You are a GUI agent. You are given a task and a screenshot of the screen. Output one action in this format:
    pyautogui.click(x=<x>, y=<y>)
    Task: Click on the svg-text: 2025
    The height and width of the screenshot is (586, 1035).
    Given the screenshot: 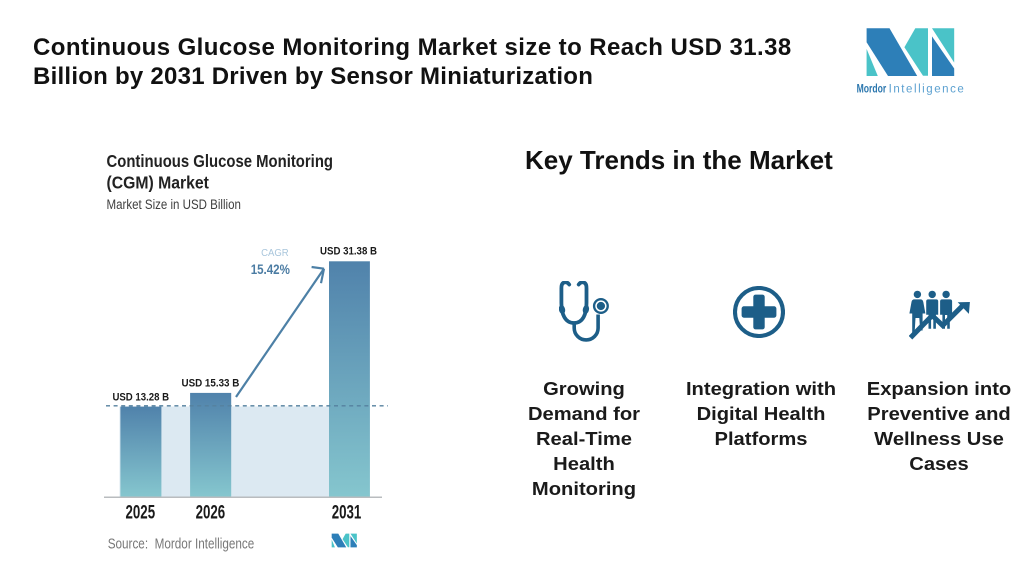 What is the action you would take?
    pyautogui.click(x=141, y=513)
    